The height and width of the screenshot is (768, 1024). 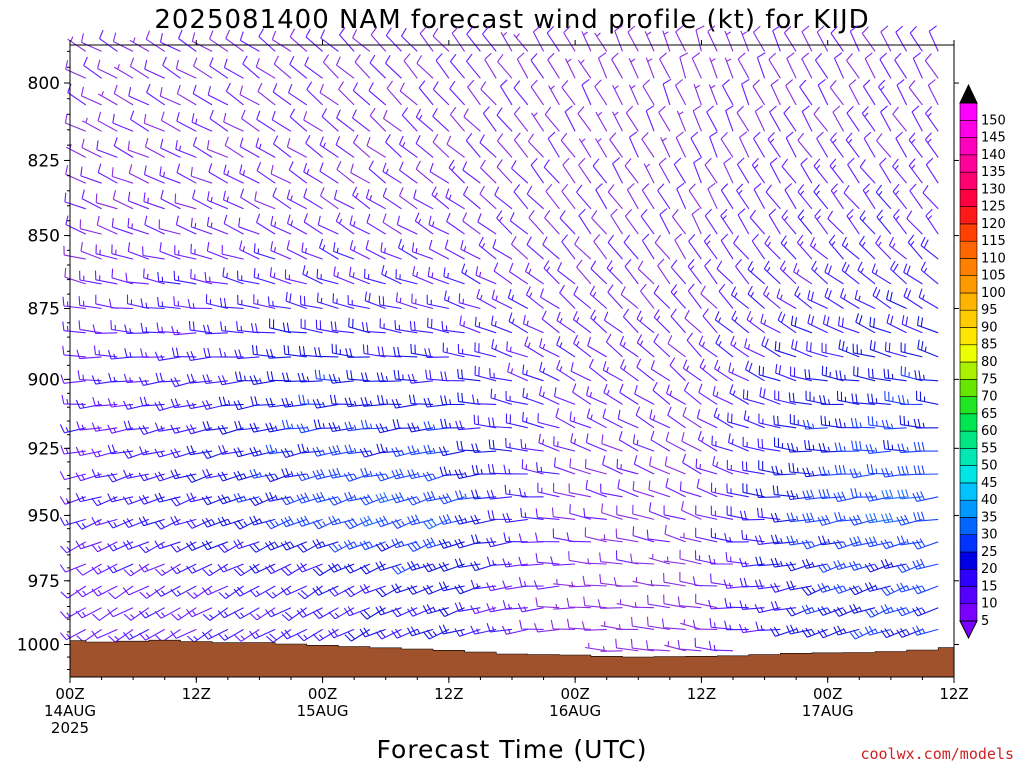 I want to click on colorbar-segment, so click(x=968, y=301).